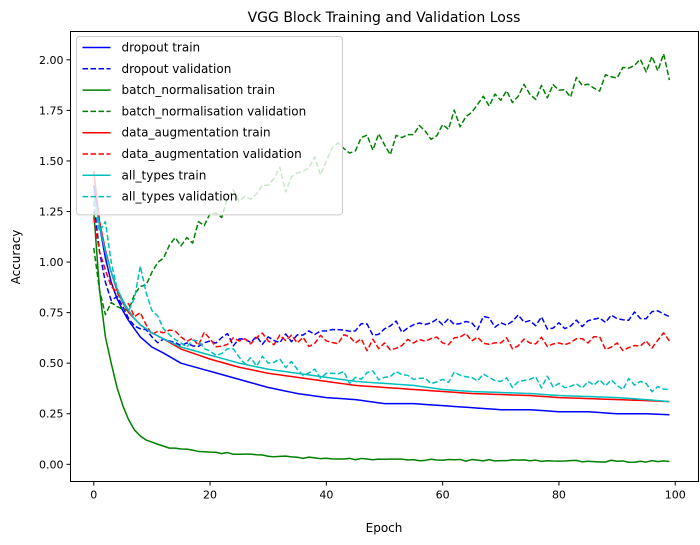 The image size is (700, 545). Describe the element at coordinates (214, 111) in the screenshot. I see `legend-label: batch_normalisation validation` at that location.